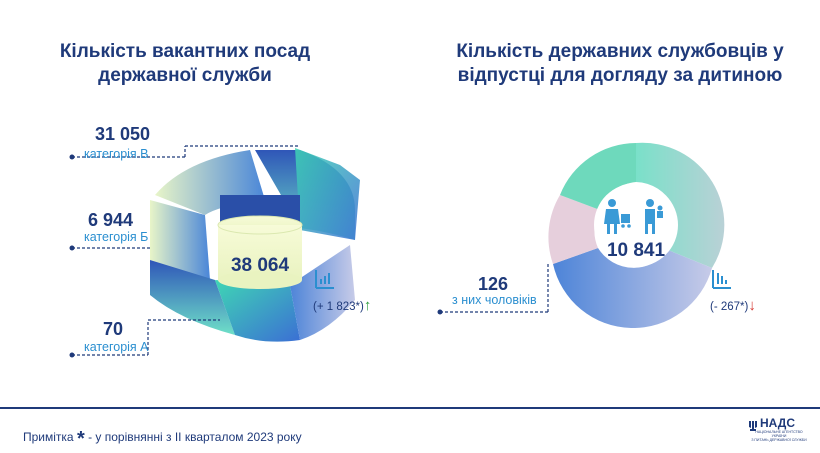  I want to click on category-v-value: 31 050, so click(123, 134).